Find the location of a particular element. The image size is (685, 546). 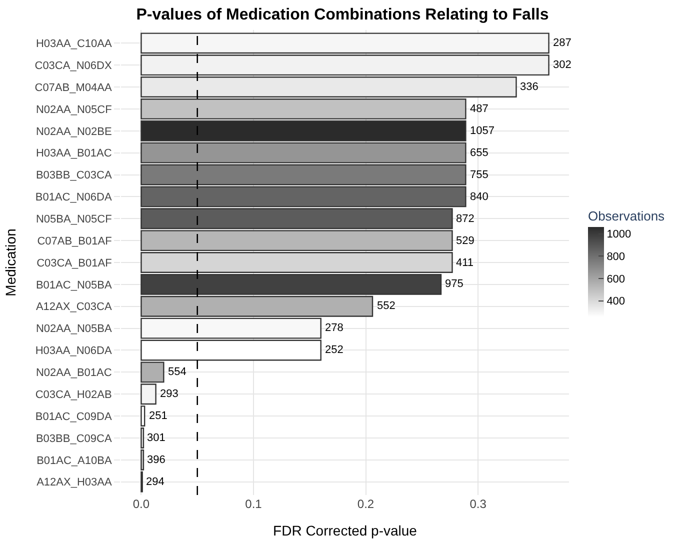

color-bar-label: 800 is located at coordinates (616, 257).